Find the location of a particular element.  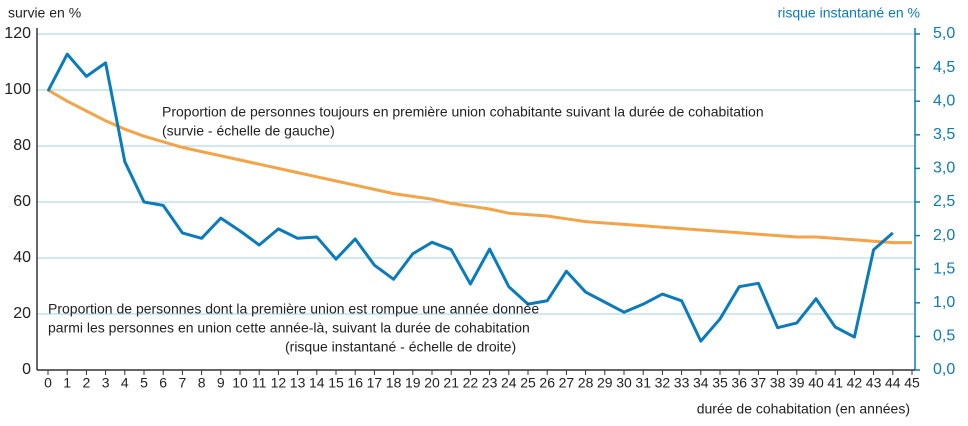

x-tick-label: 8 is located at coordinates (202, 383).